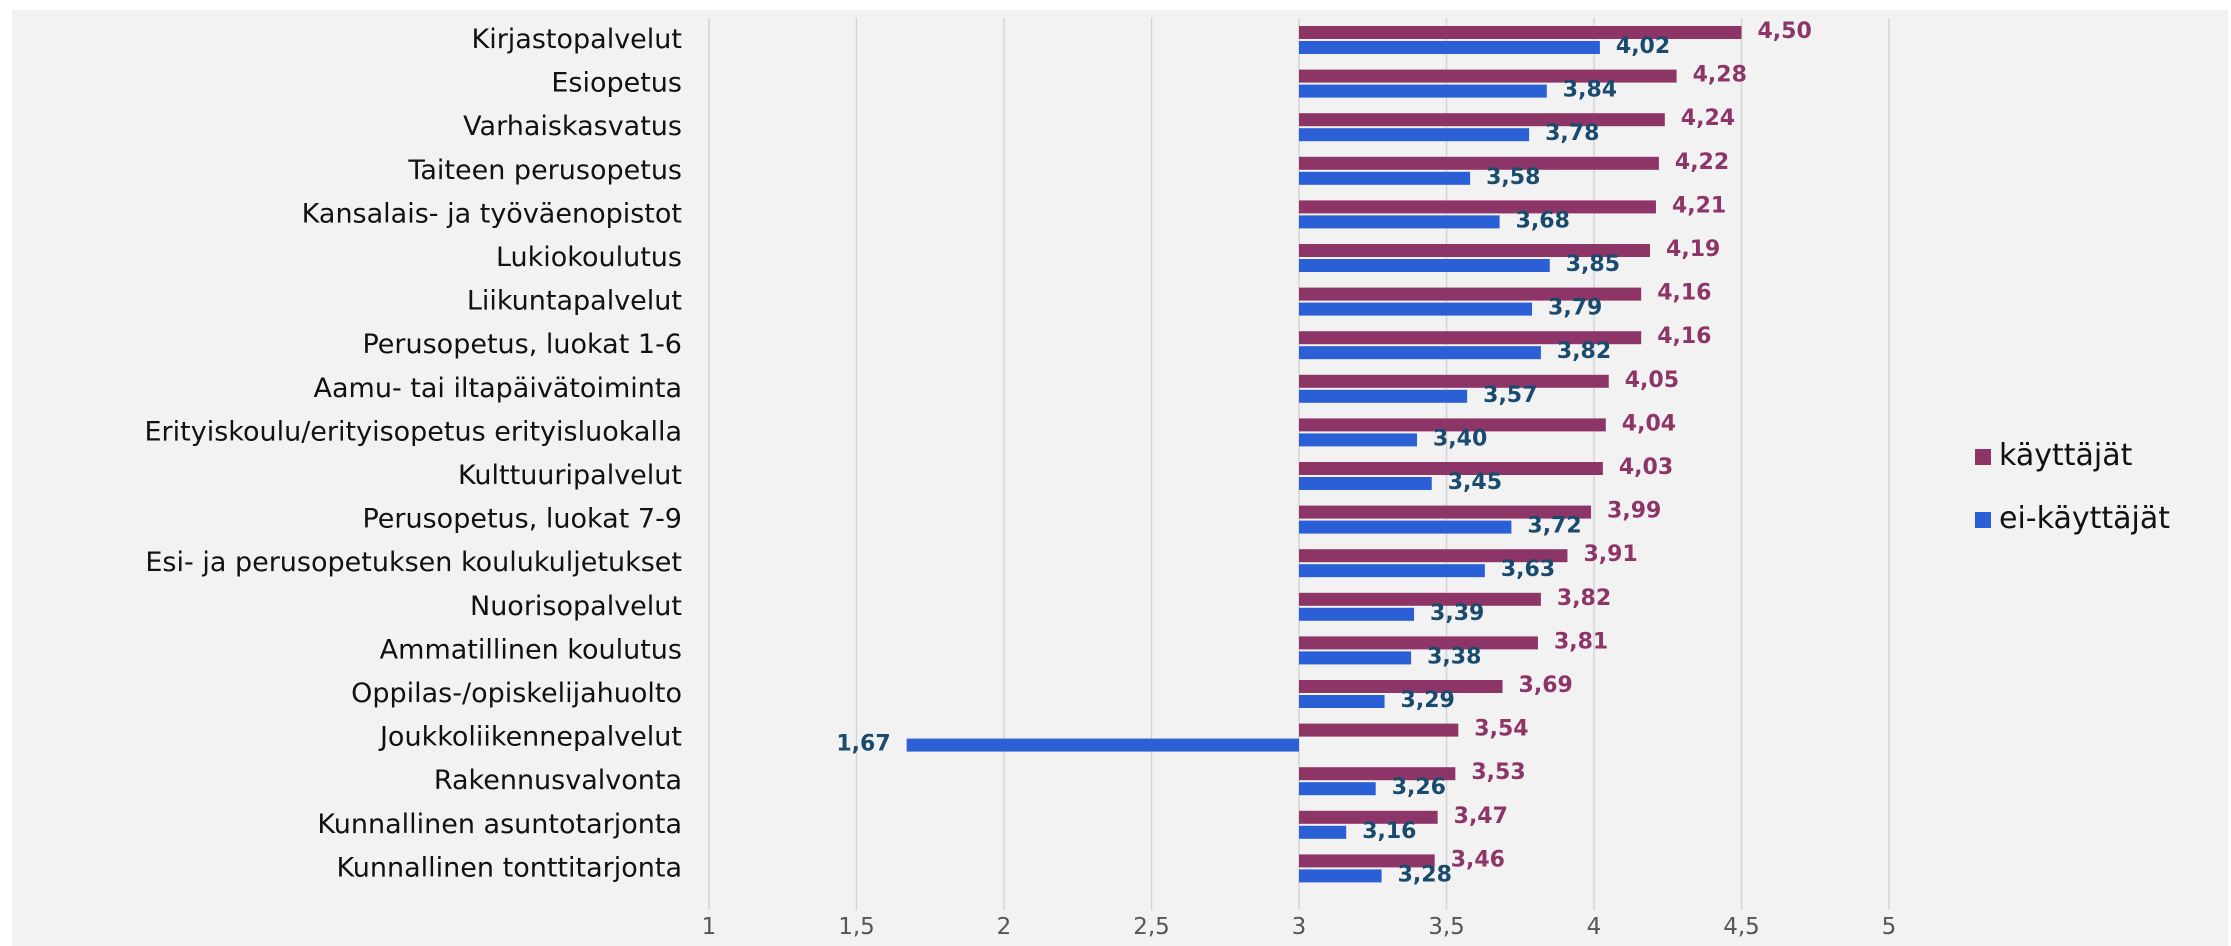 The height and width of the screenshot is (946, 2231). I want to click on category-label: Liikuntapalvelut, so click(574, 301).